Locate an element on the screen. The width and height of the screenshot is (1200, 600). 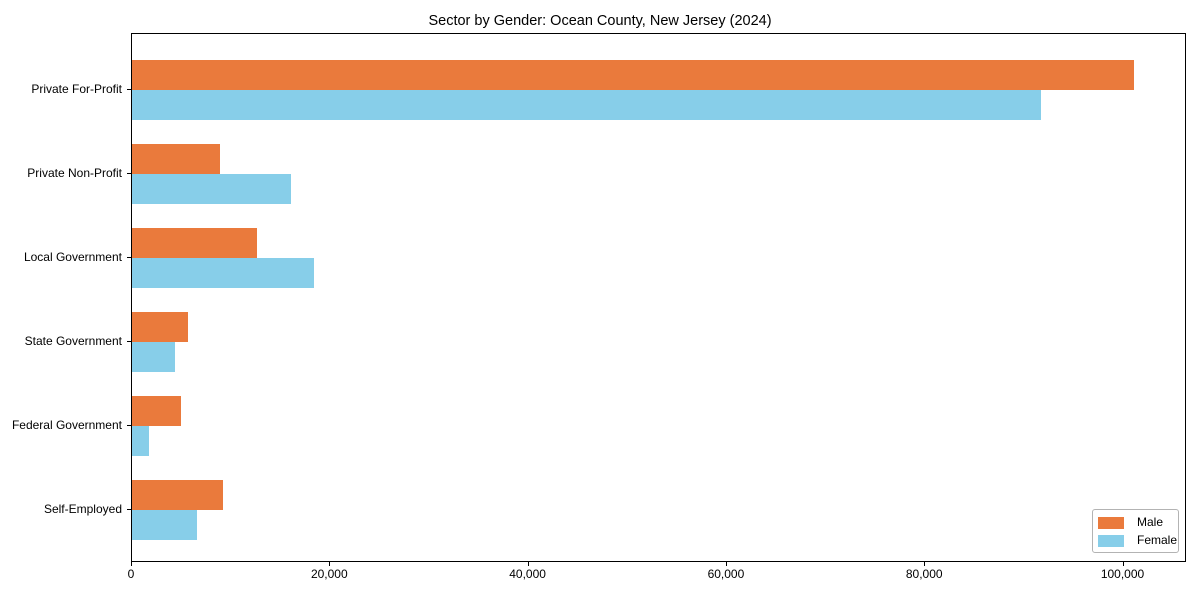
bar-female-self-employed is located at coordinates (165, 525).